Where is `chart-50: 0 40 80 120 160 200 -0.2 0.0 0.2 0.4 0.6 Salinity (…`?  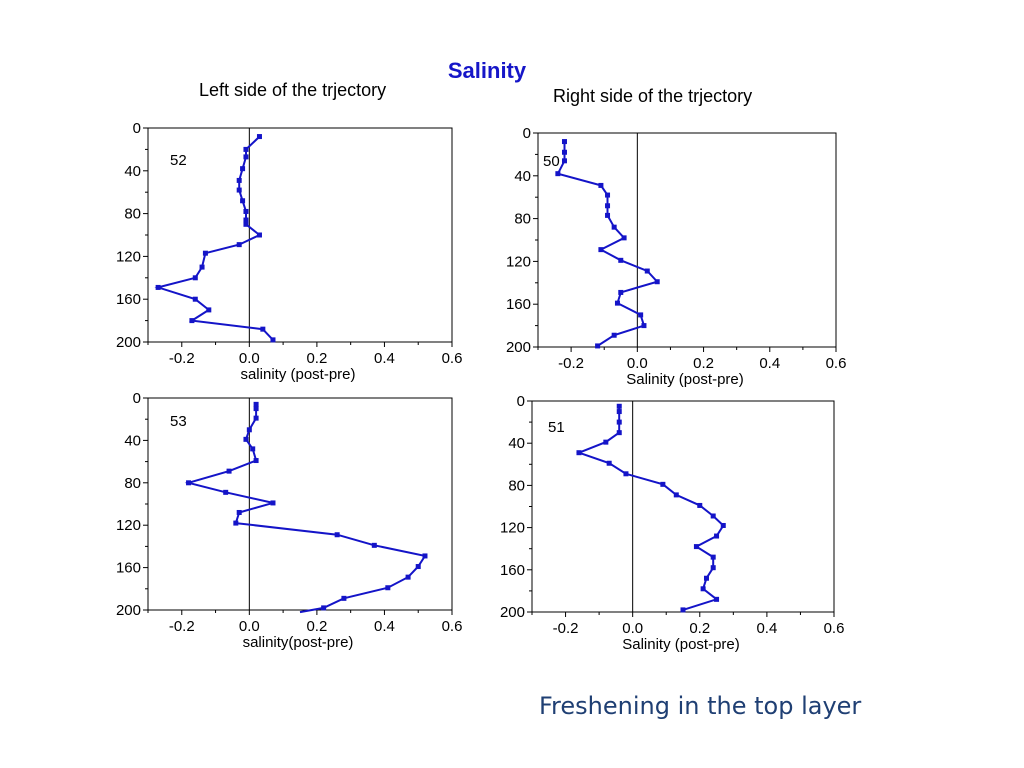
chart-50: 0 40 80 120 160 200 -0.2 0.0 0.2 0.4 0.6 Salinity (… is located at coordinates (676, 256).